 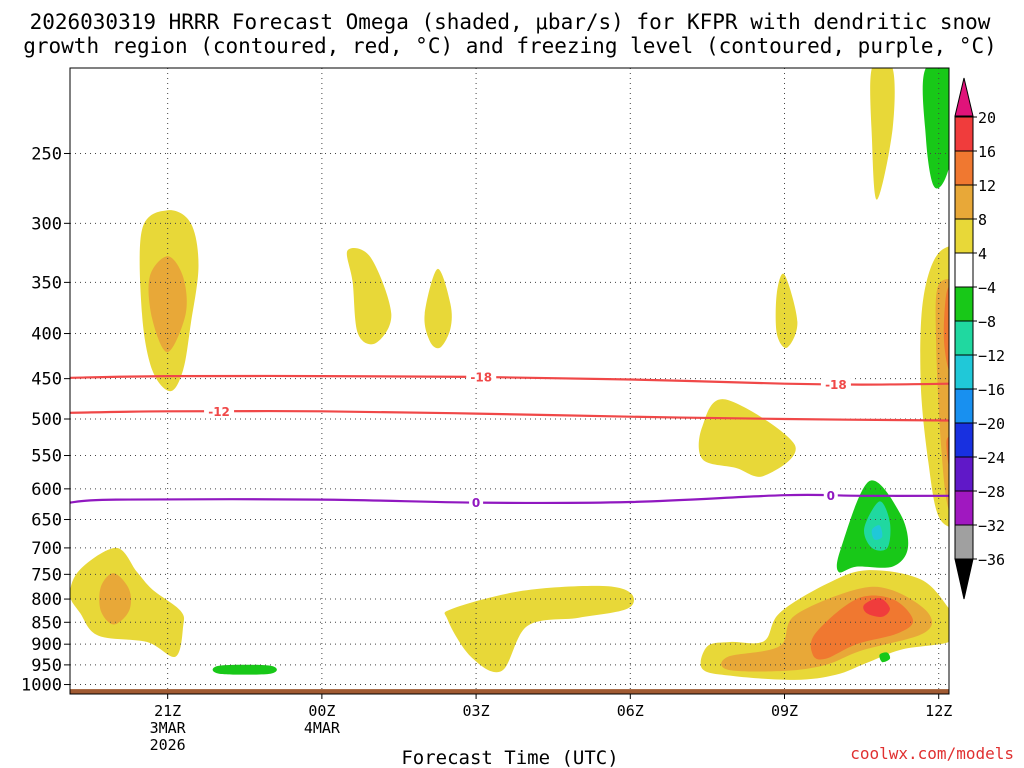 What do you see at coordinates (987, 118) in the screenshot?
I see `colorbar-label-0: 20` at bounding box center [987, 118].